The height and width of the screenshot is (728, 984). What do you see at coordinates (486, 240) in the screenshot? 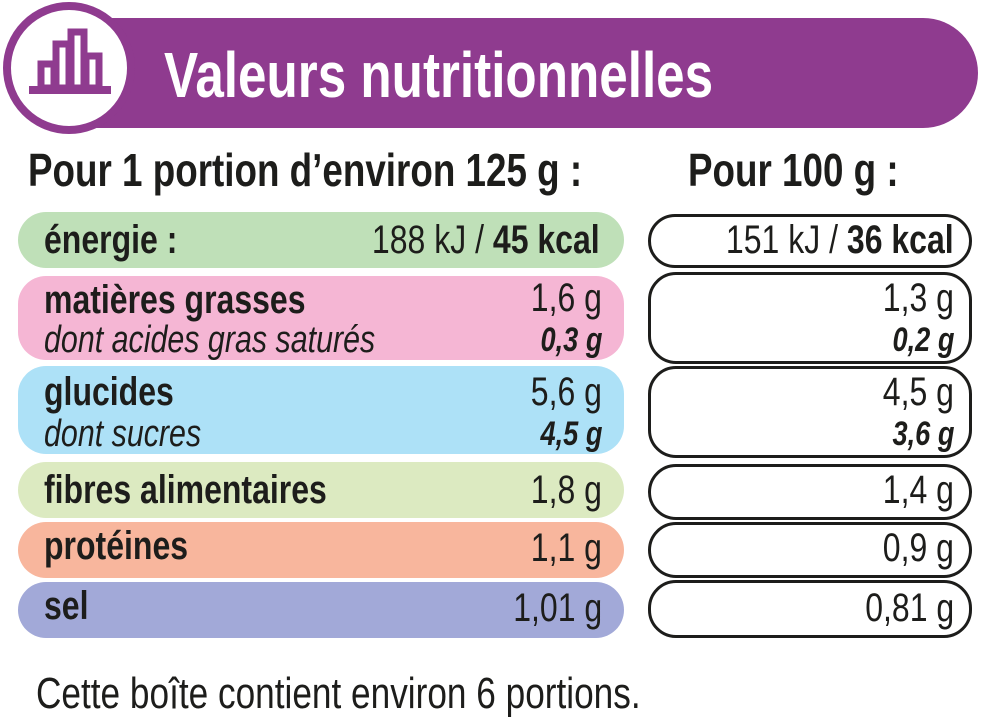
I see `energie-portion-value: 188 kJ / 45 kcal` at bounding box center [486, 240].